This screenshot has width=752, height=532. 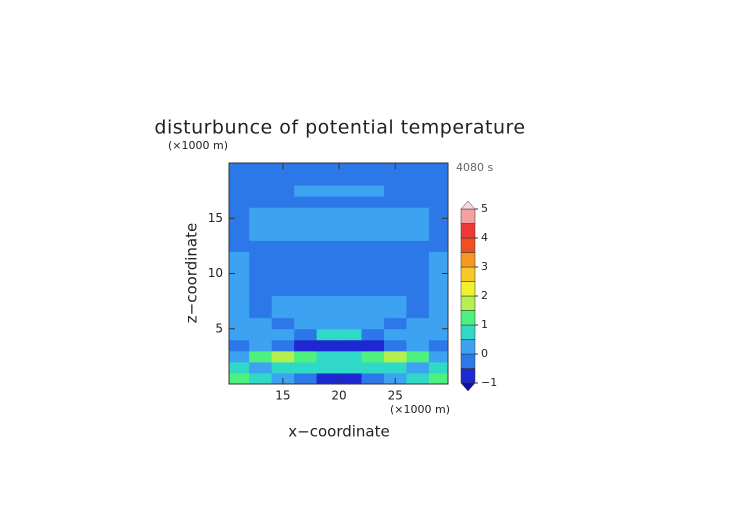 What do you see at coordinates (339, 128) in the screenshot?
I see `chart-title: disturbunce of potential temperature` at bounding box center [339, 128].